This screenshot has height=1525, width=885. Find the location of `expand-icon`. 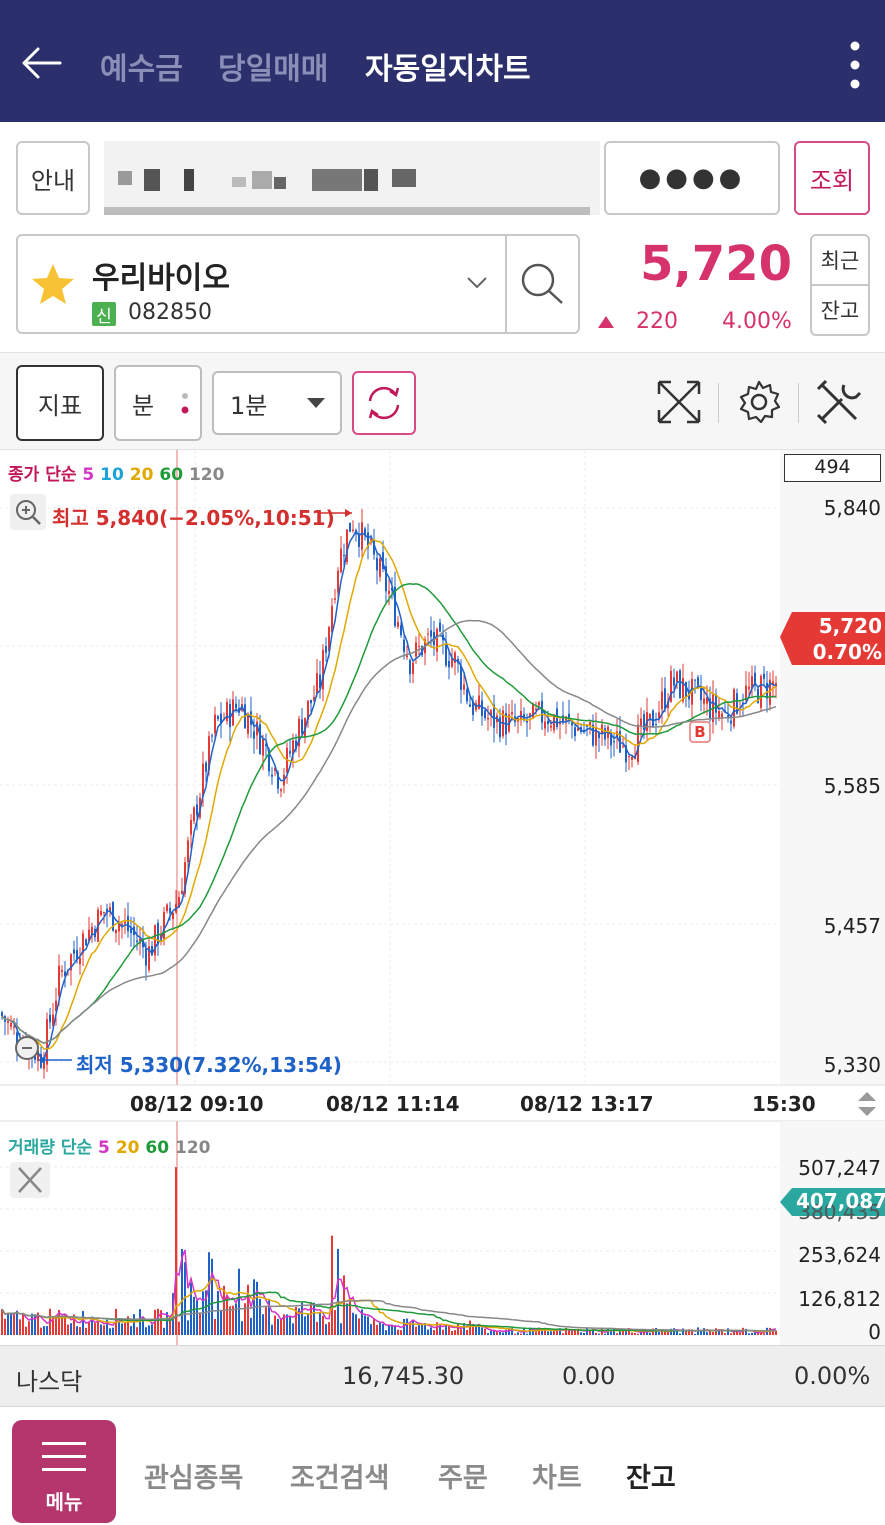

expand-icon is located at coordinates (679, 402).